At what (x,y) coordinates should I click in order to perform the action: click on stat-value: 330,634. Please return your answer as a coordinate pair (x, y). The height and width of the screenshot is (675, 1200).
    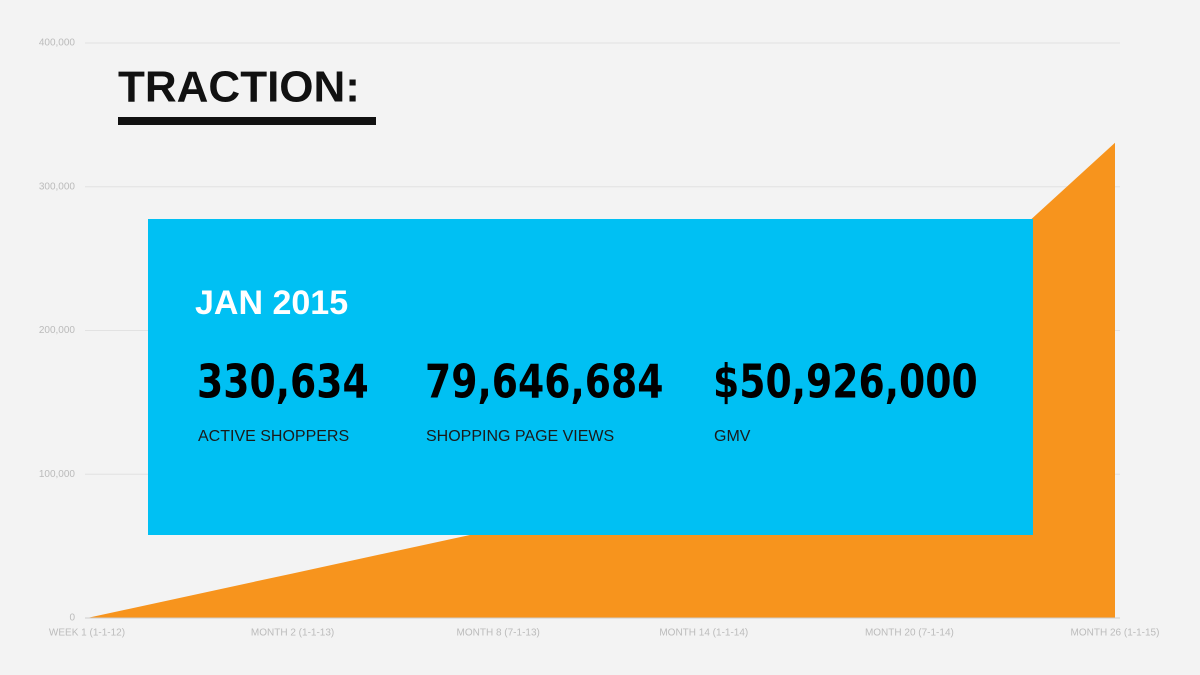
    Looking at the image, I should click on (283, 382).